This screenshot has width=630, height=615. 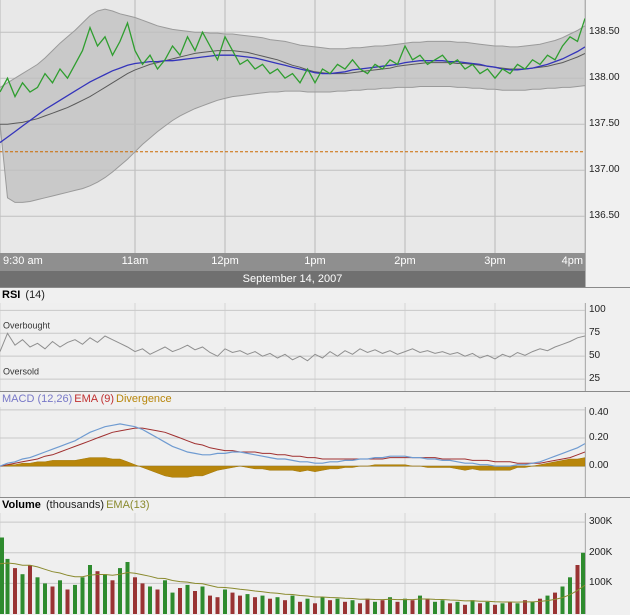 What do you see at coordinates (37, 399) in the screenshot?
I see `macd-label: MACD (12,26)` at bounding box center [37, 399].